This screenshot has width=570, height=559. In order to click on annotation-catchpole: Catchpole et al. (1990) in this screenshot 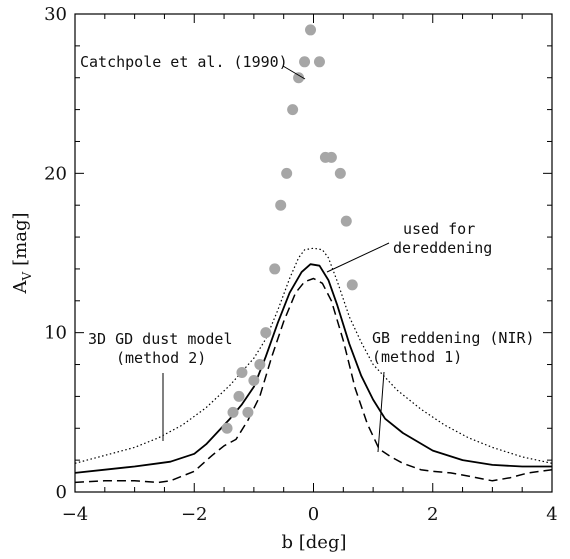, I will do `click(184, 62)`.